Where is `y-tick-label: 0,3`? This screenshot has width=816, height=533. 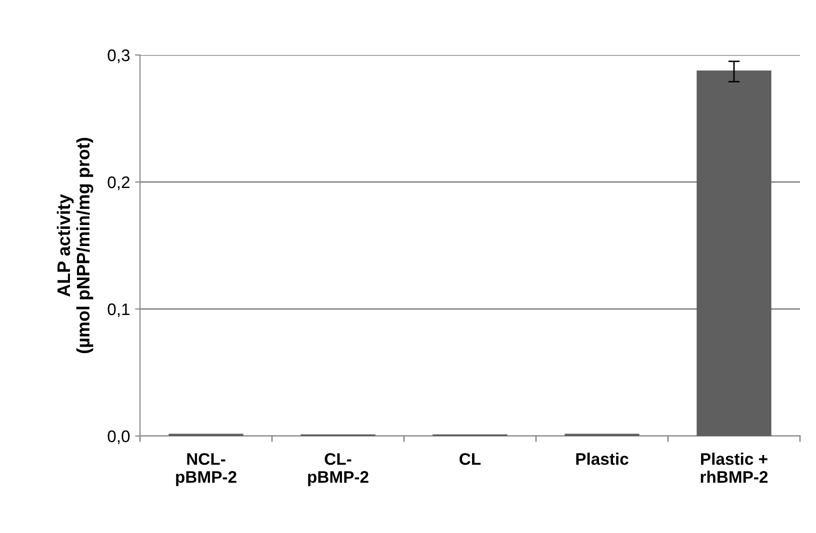 y-tick-label: 0,3 is located at coordinates (119, 56).